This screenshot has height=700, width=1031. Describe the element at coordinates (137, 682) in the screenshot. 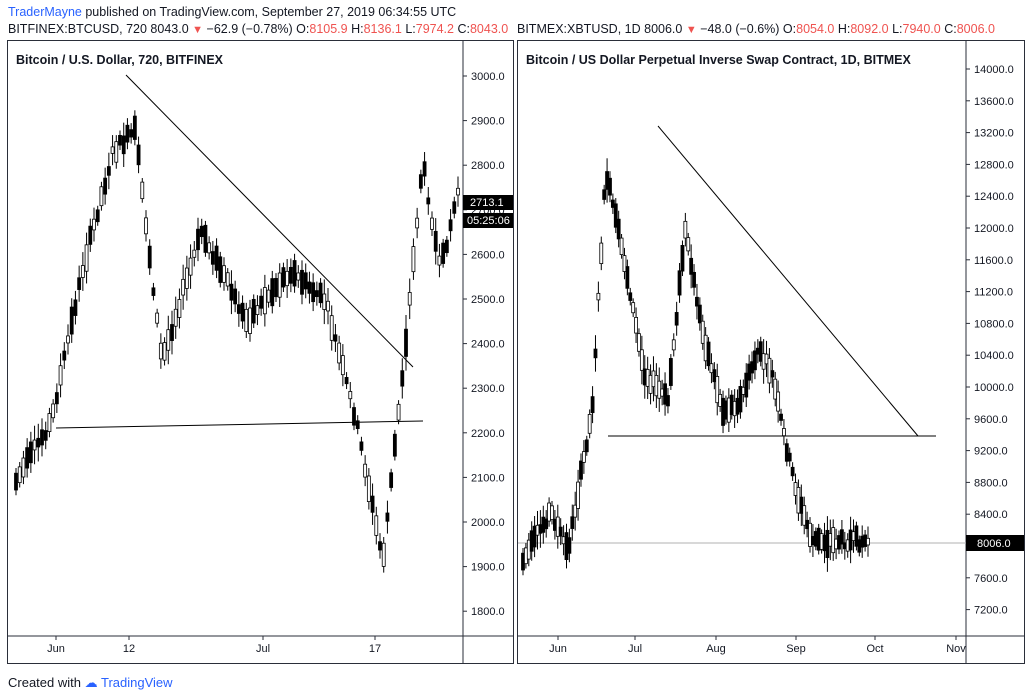

I see `tradingview-brand: TradingView` at that location.